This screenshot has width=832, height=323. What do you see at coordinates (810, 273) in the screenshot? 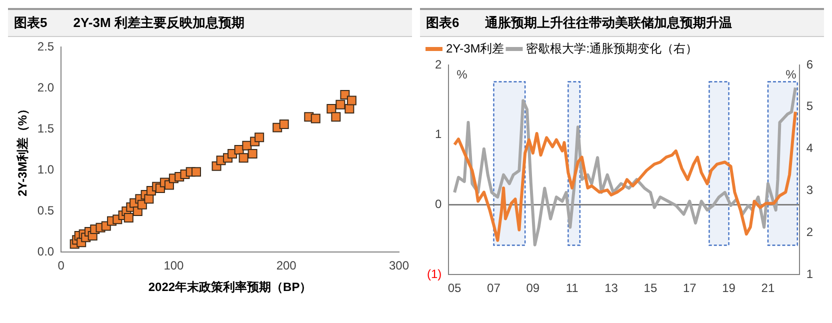
I see `y2-tick-label: 1` at bounding box center [810, 273].